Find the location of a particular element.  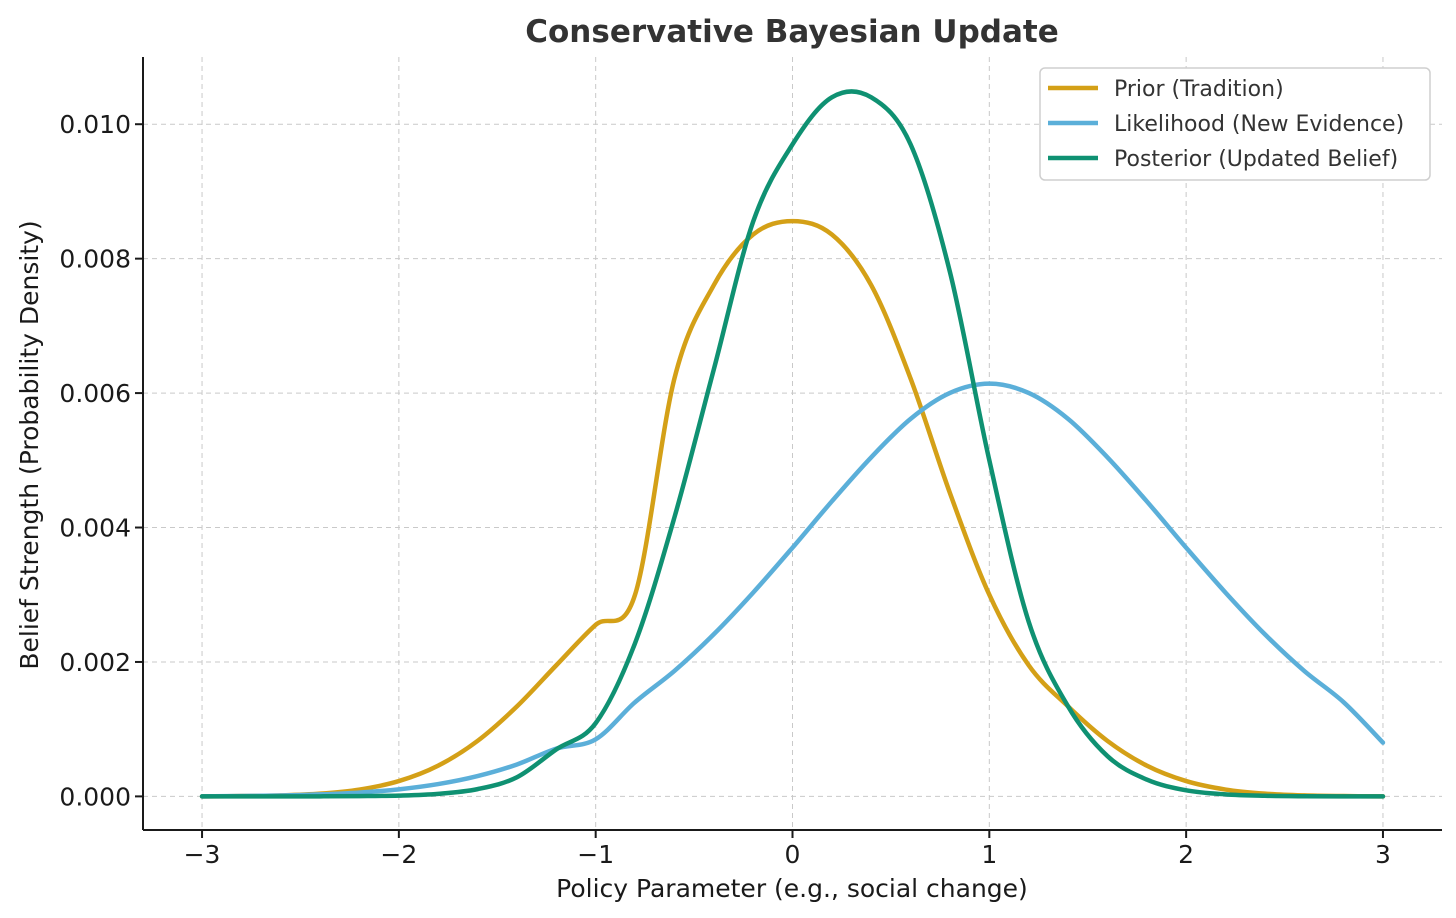

x-axis-label: Policy Parameter (e.g., social change) is located at coordinates (792, 888).